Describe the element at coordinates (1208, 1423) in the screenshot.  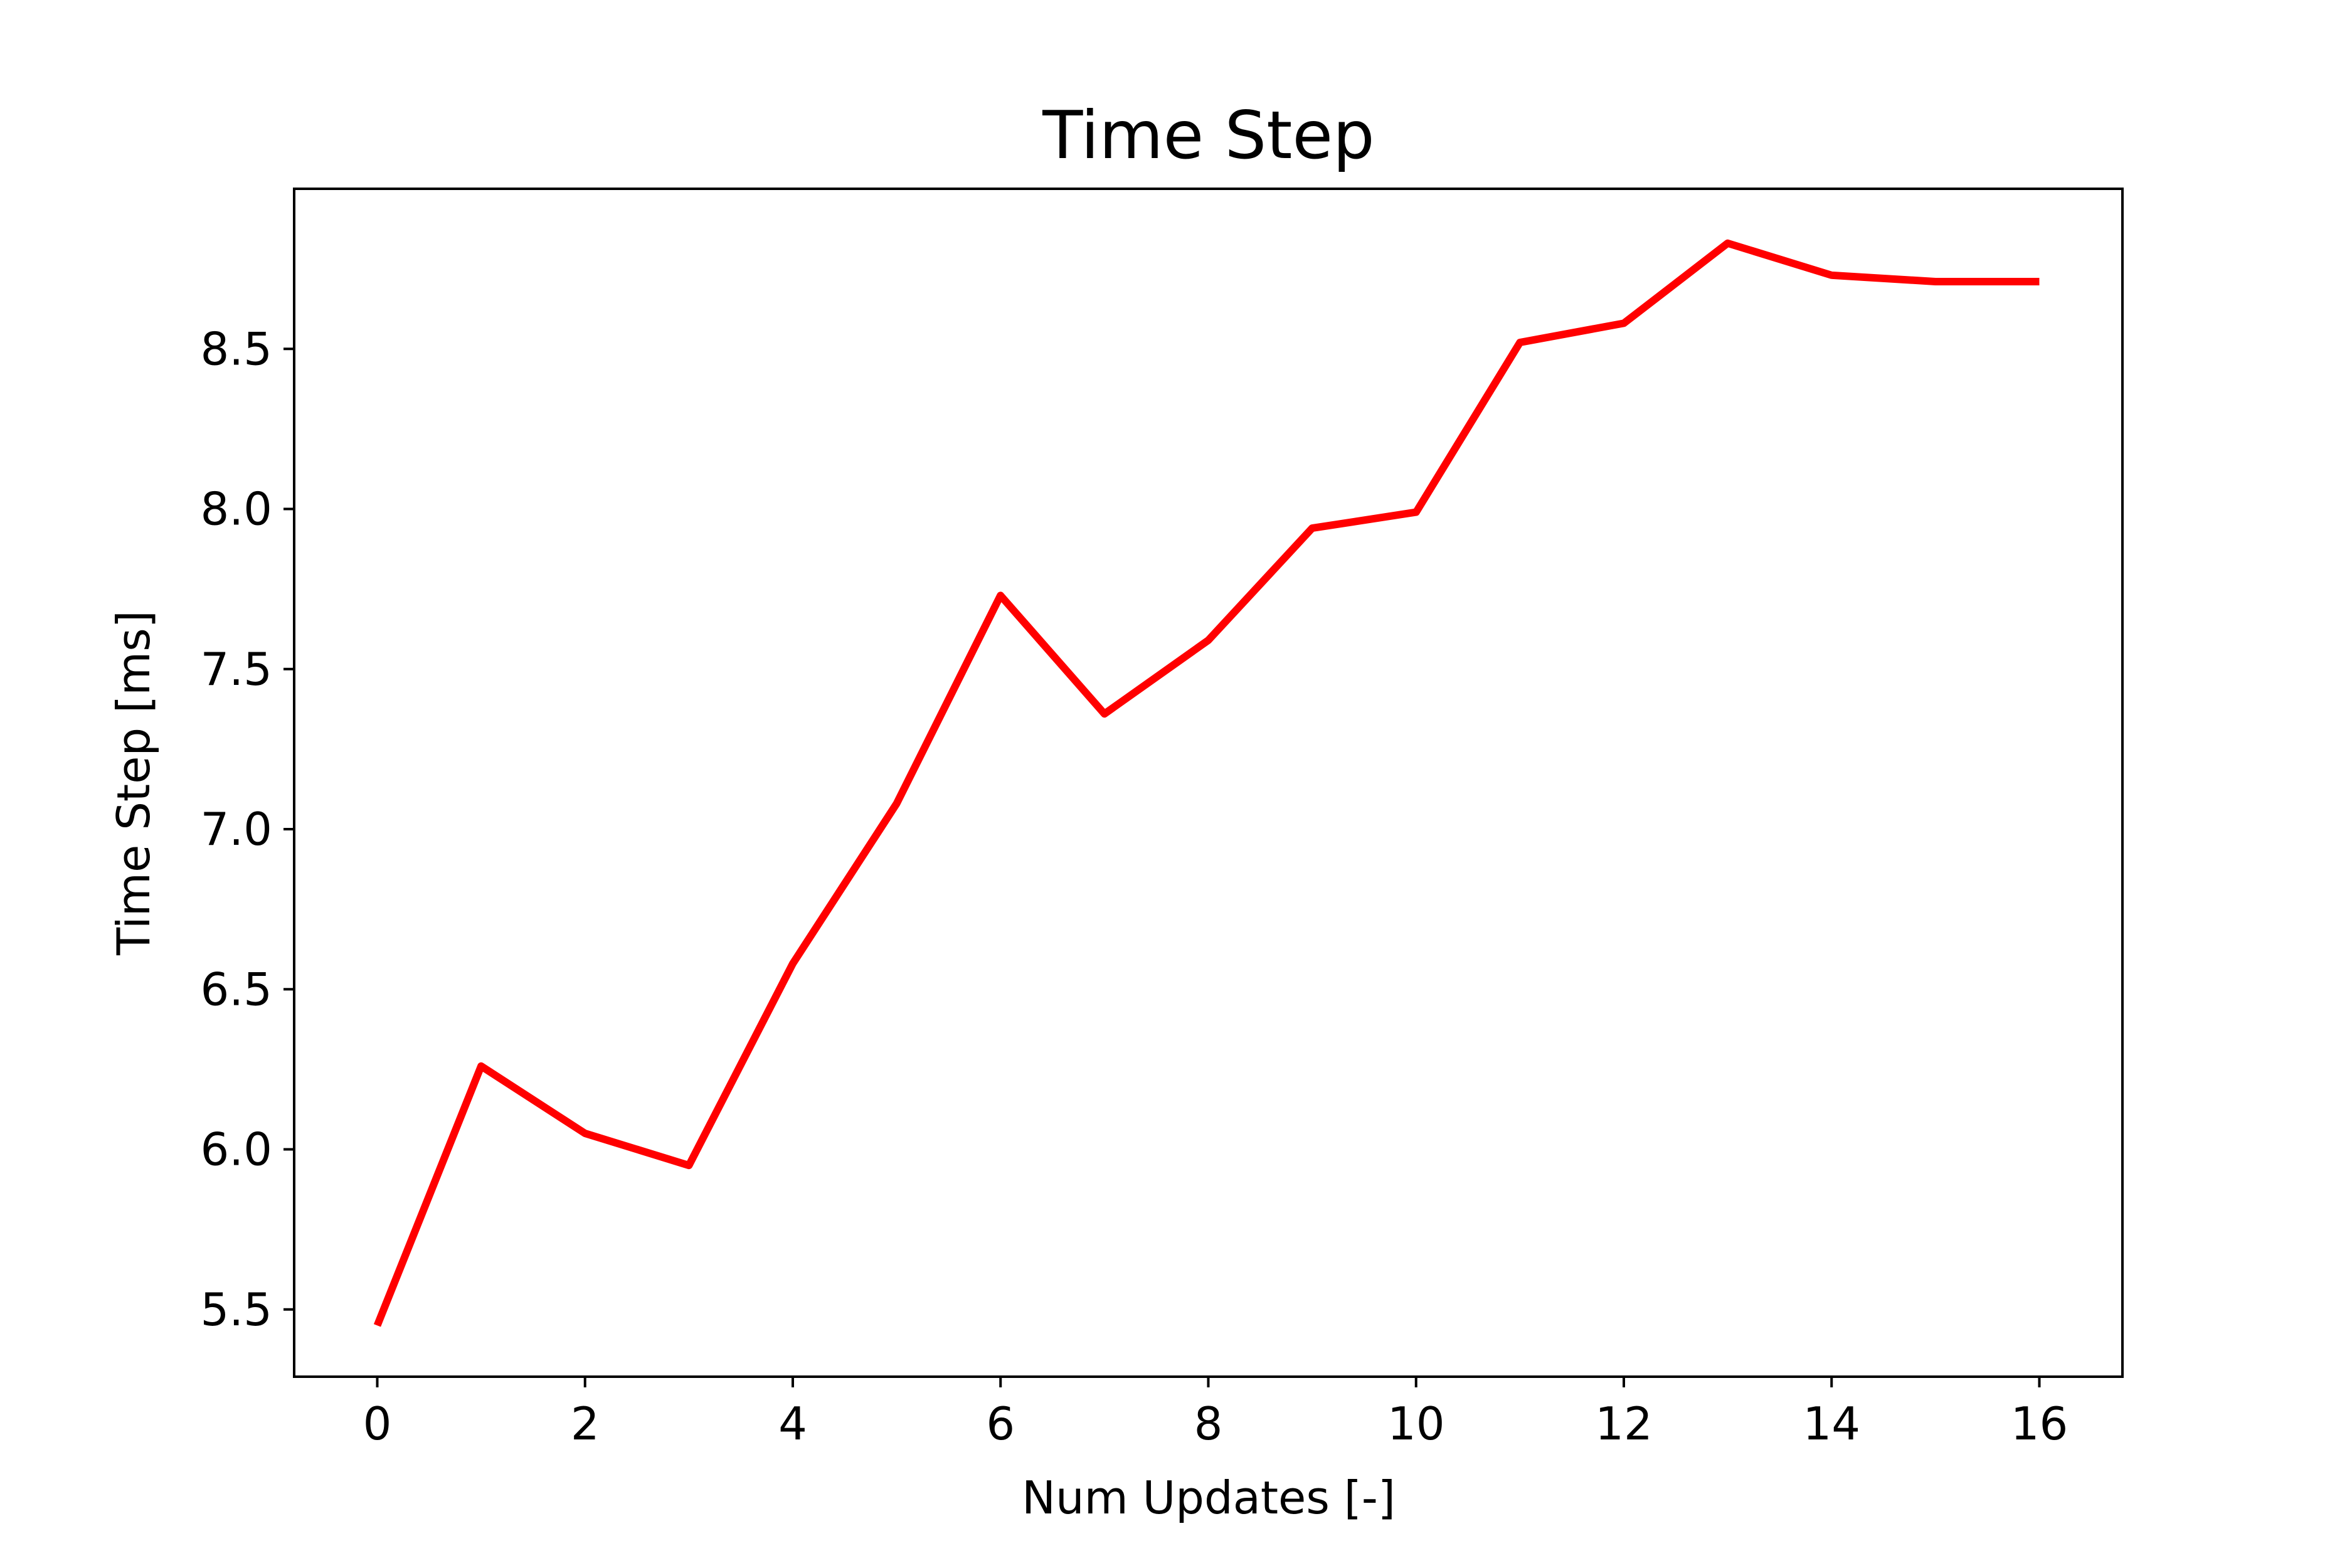
I see `x-tick-label: 8` at that location.